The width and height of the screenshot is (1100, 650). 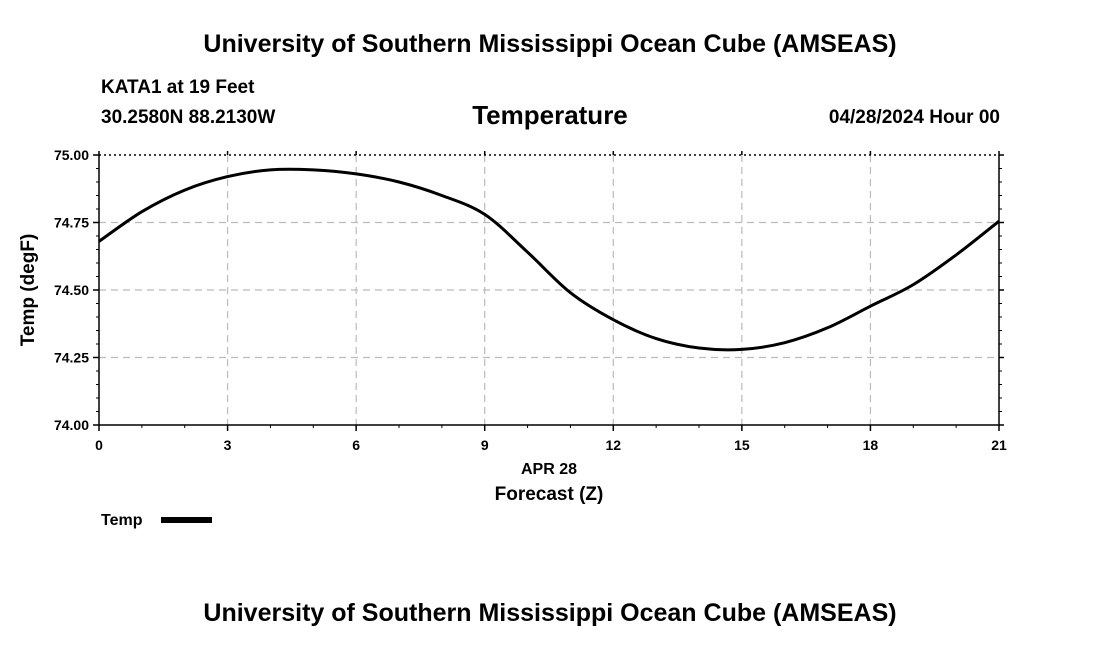 What do you see at coordinates (71, 358) in the screenshot?
I see `y-tick-label: 74.25` at bounding box center [71, 358].